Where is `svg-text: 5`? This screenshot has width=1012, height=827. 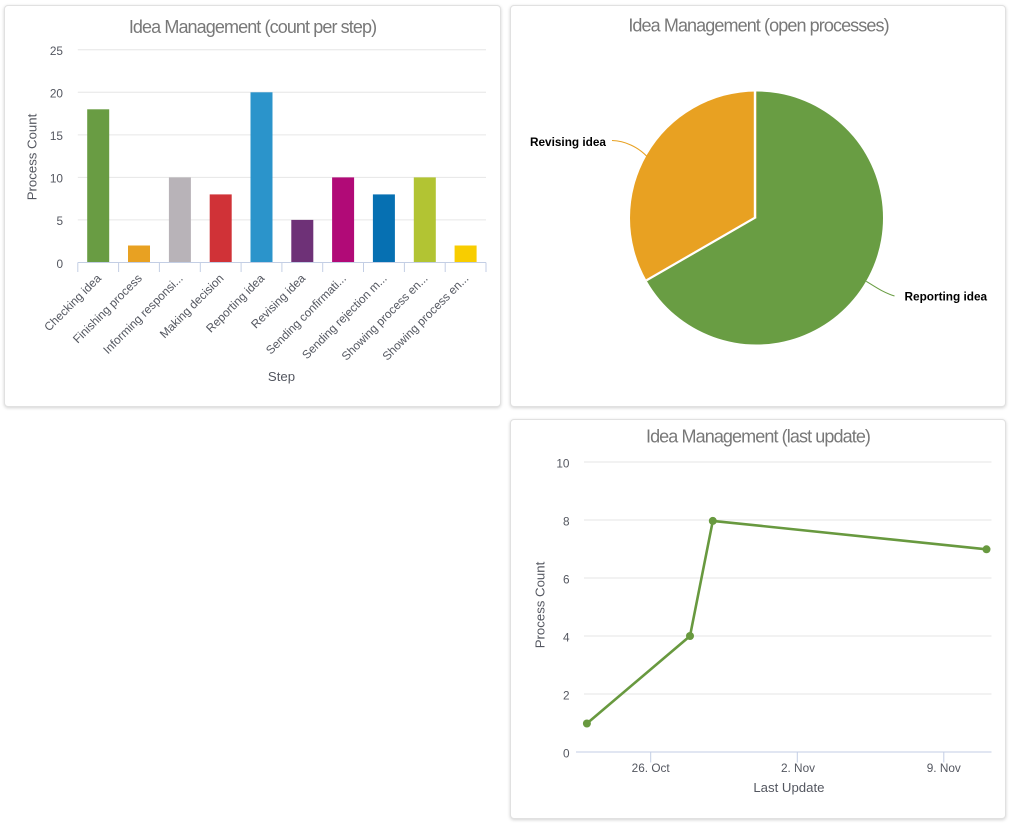
svg-text: 5 is located at coordinates (59, 221).